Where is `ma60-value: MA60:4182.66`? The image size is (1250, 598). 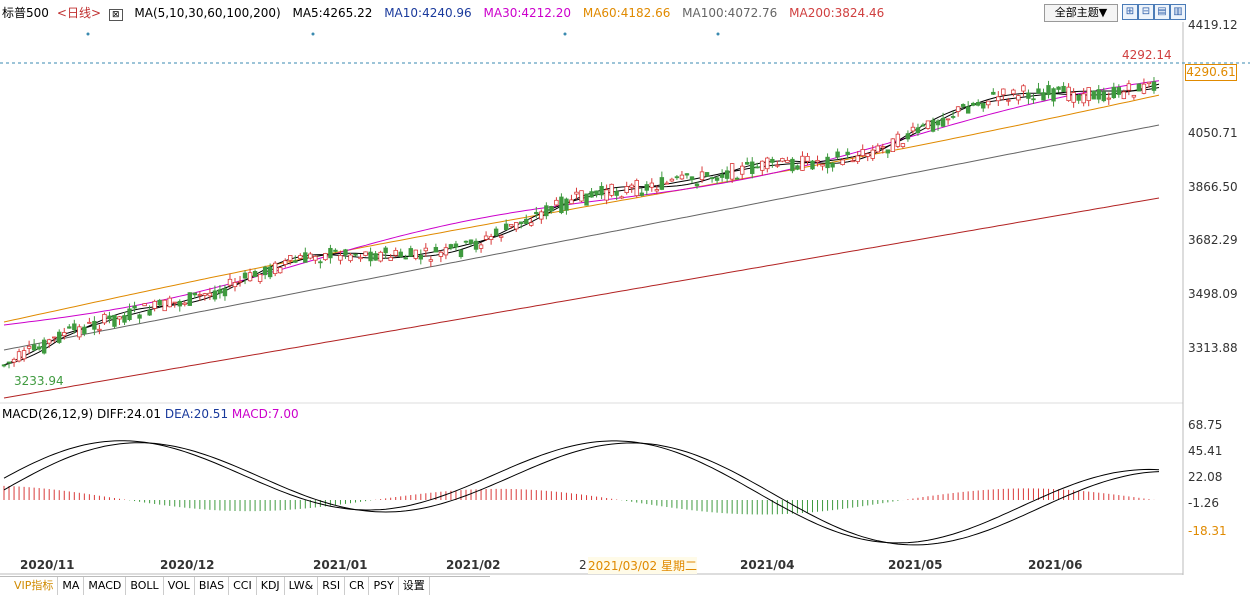 ma60-value: MA60:4182.66 is located at coordinates (626, 13).